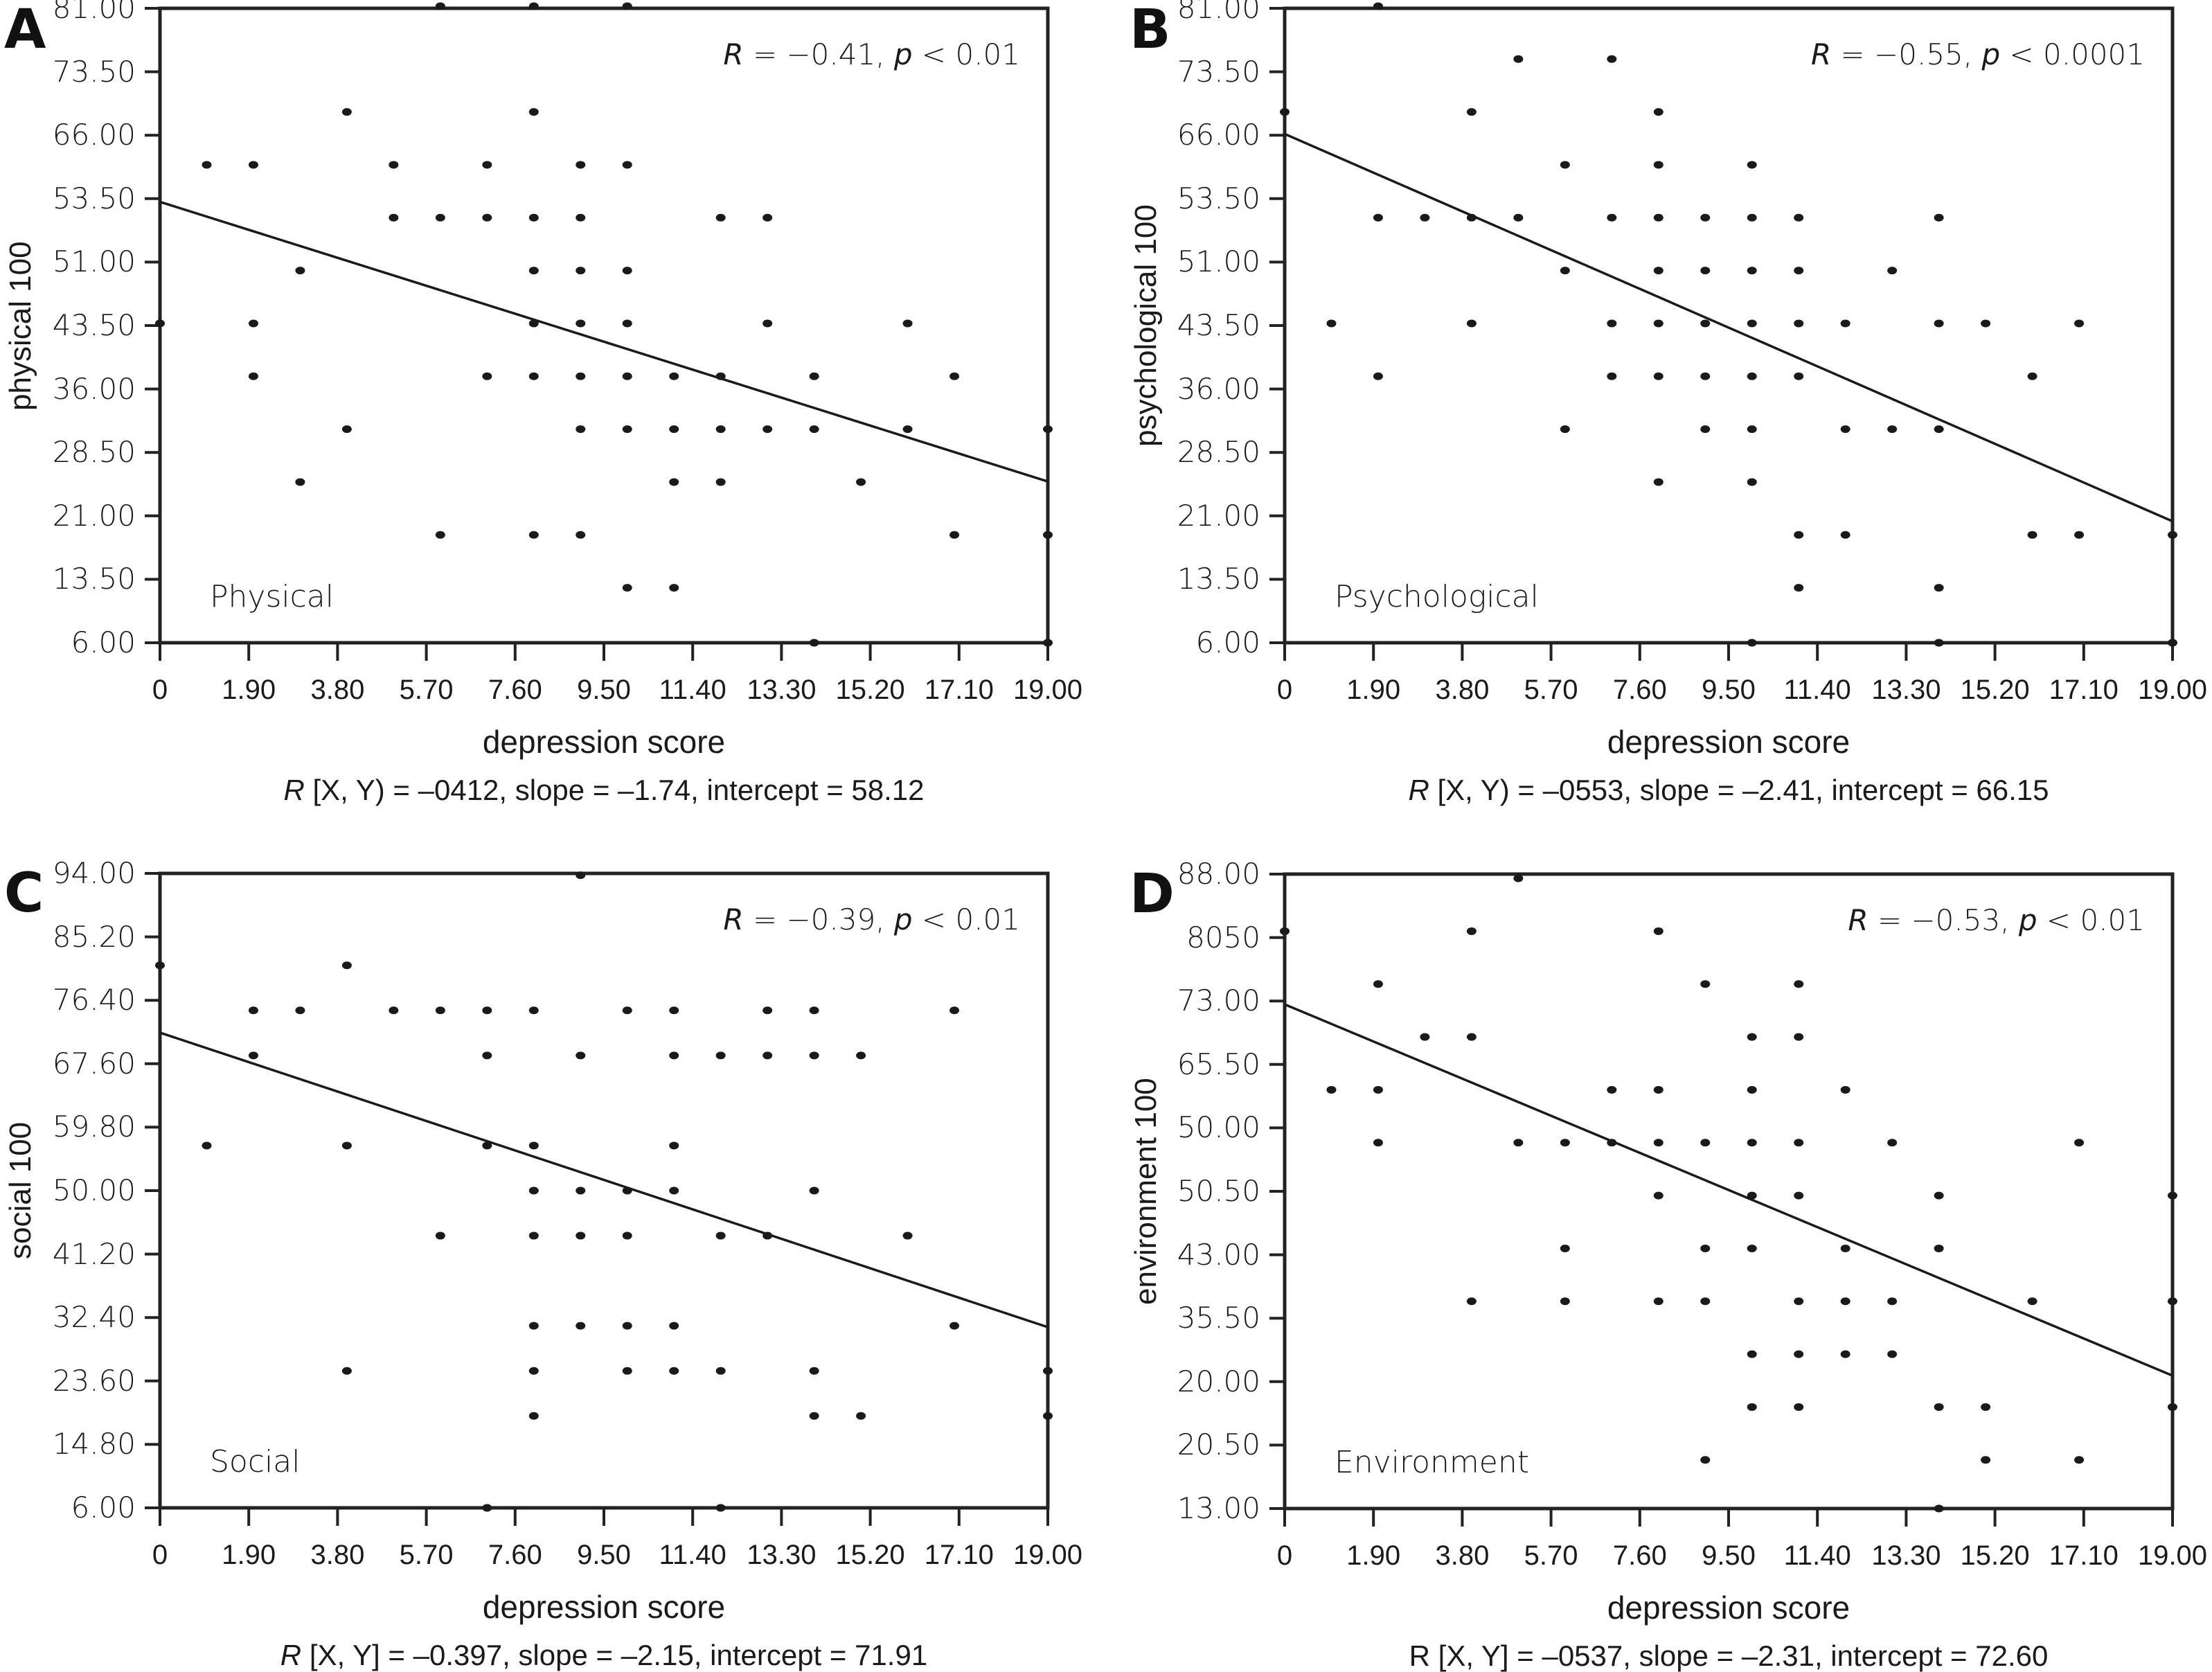  What do you see at coordinates (604, 1607) in the screenshot?
I see `x-axis-title: depression score` at bounding box center [604, 1607].